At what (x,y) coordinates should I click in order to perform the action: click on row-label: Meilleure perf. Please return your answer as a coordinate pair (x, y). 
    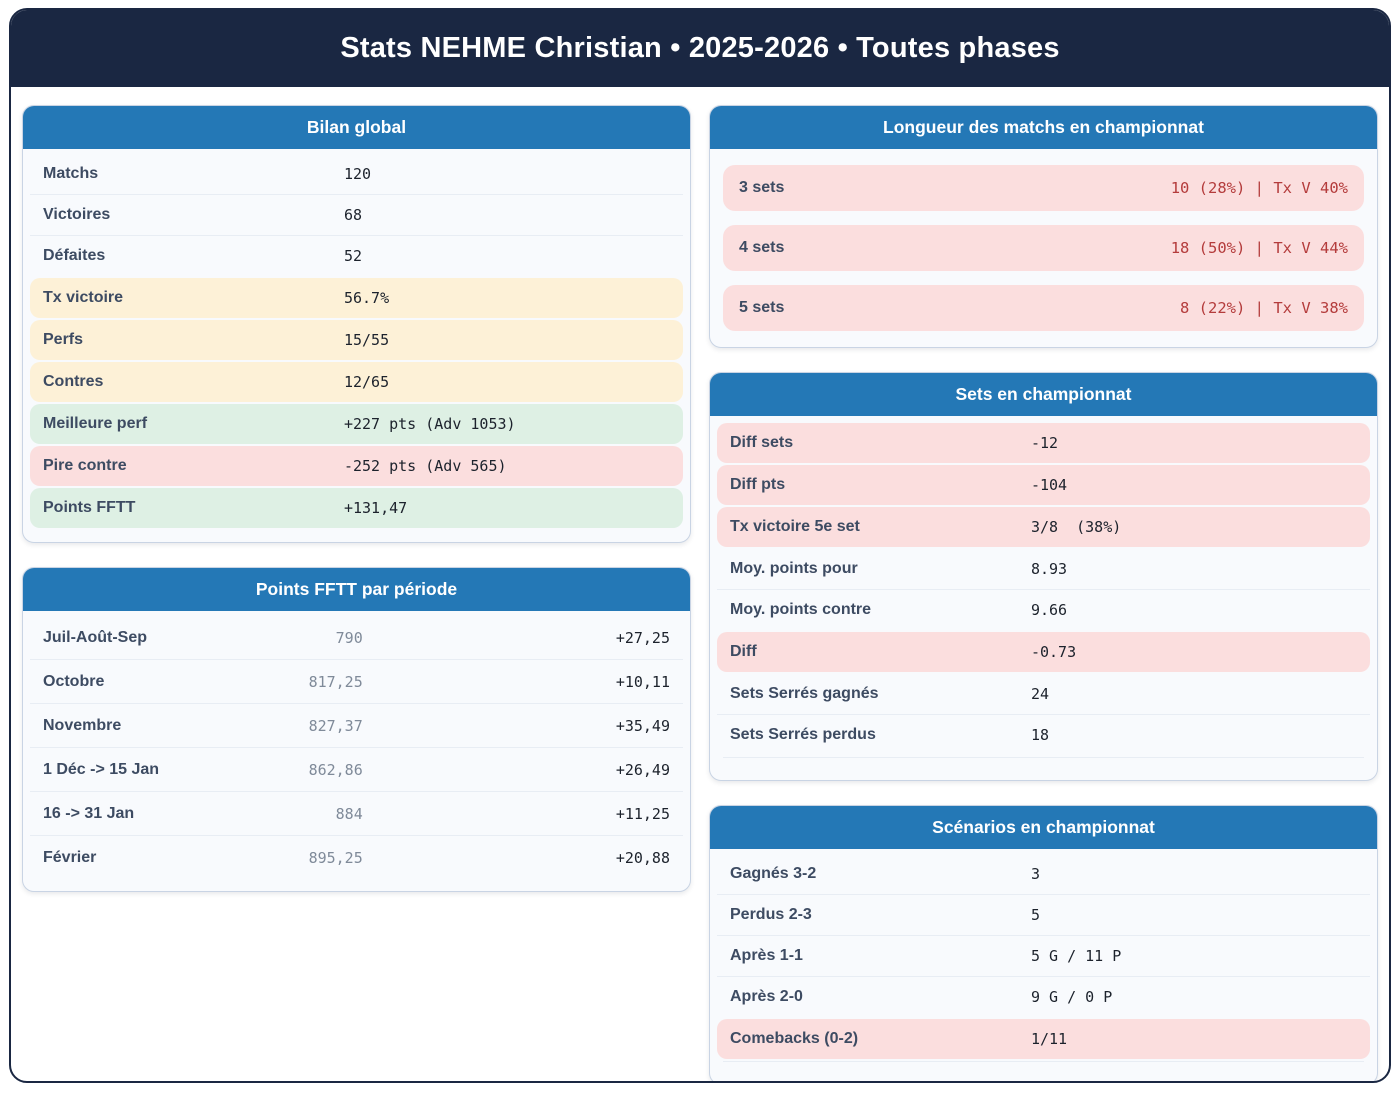
    Looking at the image, I should click on (95, 423).